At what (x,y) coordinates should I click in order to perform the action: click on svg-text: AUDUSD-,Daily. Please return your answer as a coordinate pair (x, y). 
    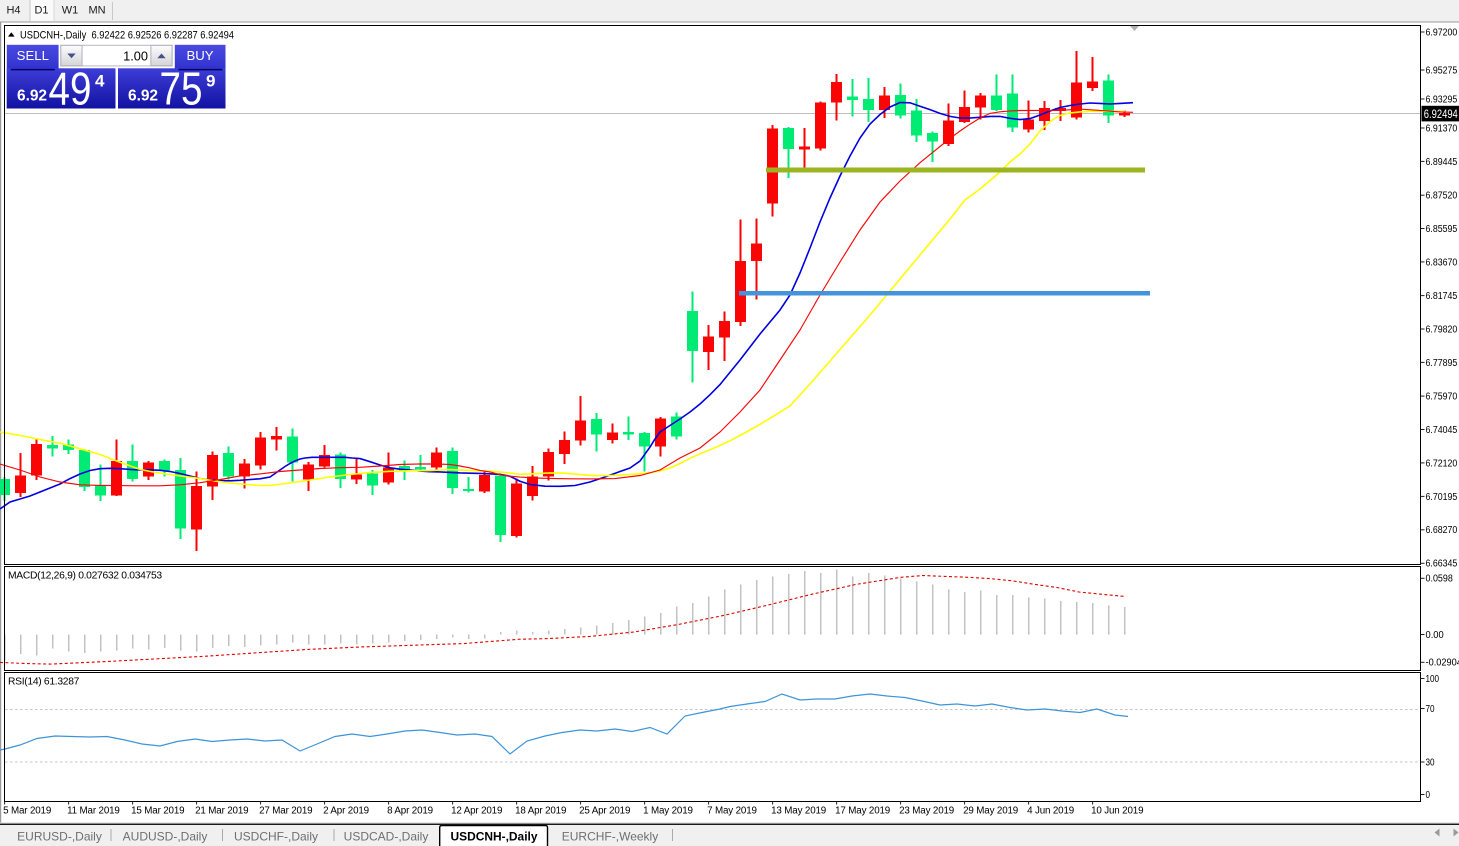
    Looking at the image, I should click on (165, 836).